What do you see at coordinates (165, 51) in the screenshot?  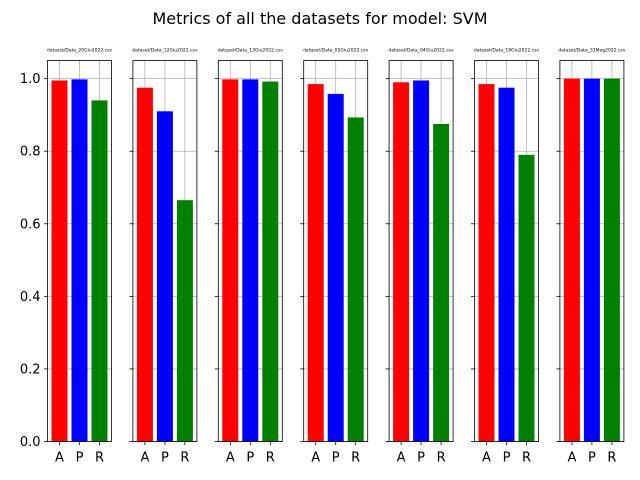 I see `subplot-title: dataset/Data_12Giu2022.csv` at bounding box center [165, 51].